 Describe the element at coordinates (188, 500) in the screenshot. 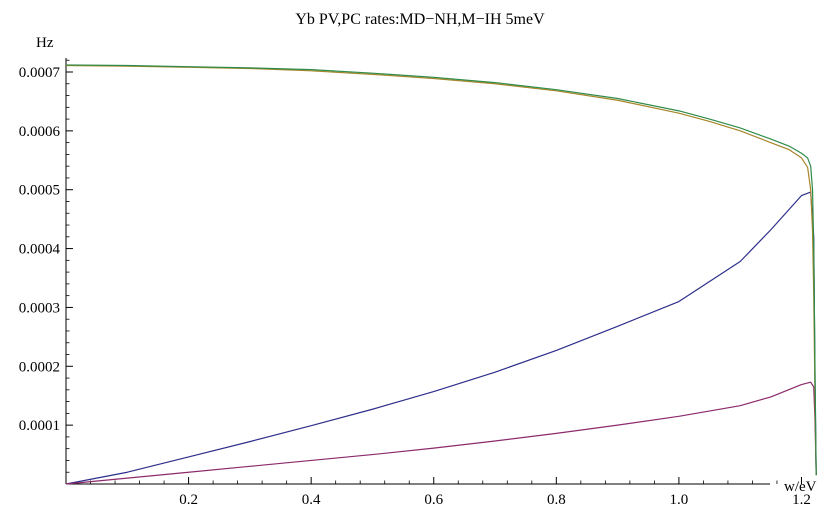

I see `x-tick-label: 0.2` at that location.